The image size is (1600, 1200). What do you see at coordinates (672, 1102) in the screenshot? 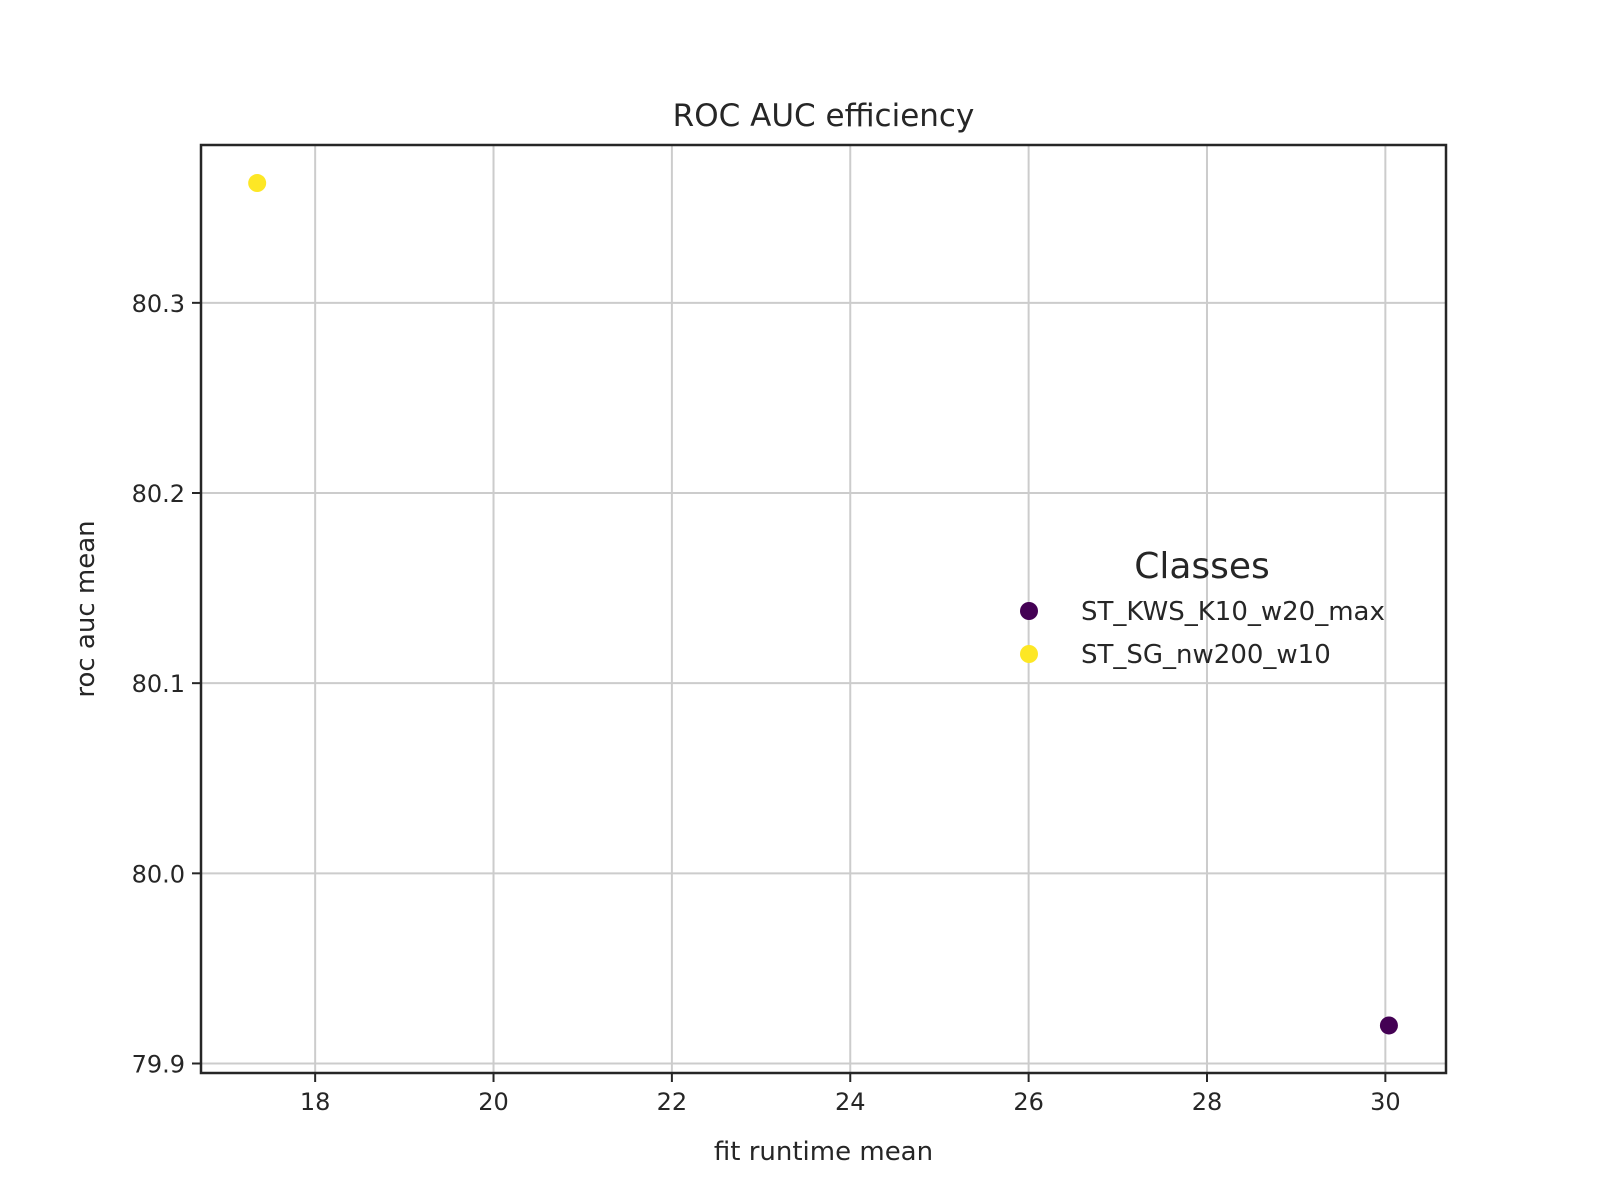
I see `x-tick-label: 22` at bounding box center [672, 1102].